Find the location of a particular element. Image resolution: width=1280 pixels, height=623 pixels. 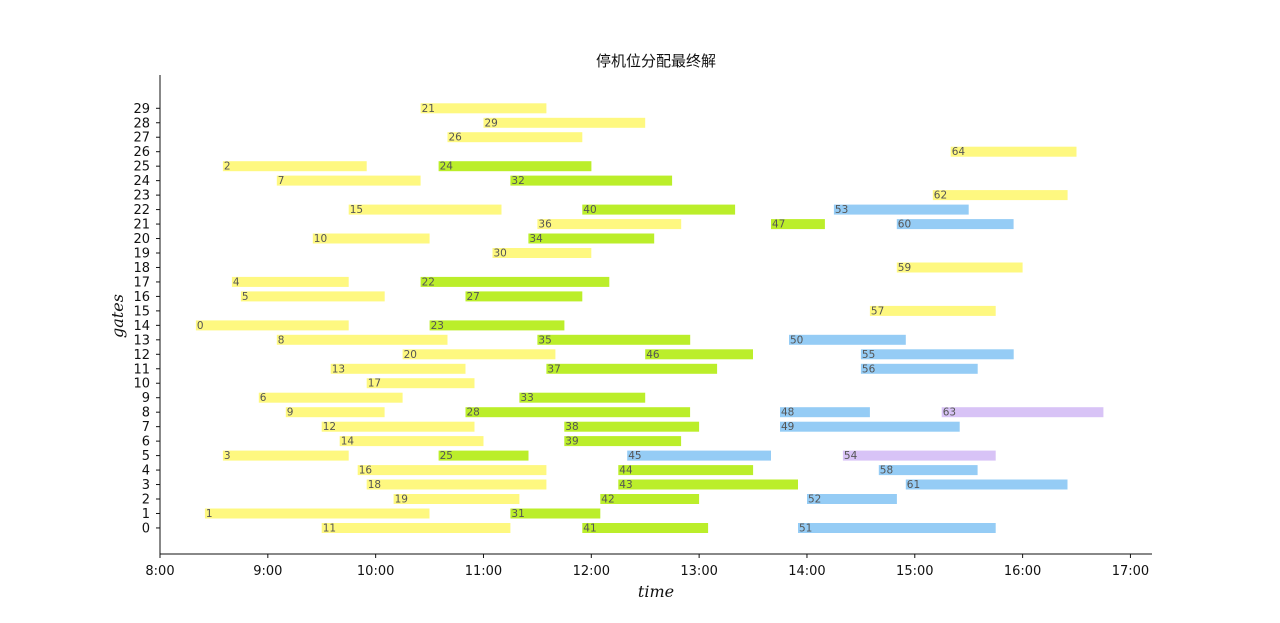

flight-label-11: 11 is located at coordinates (329, 529).